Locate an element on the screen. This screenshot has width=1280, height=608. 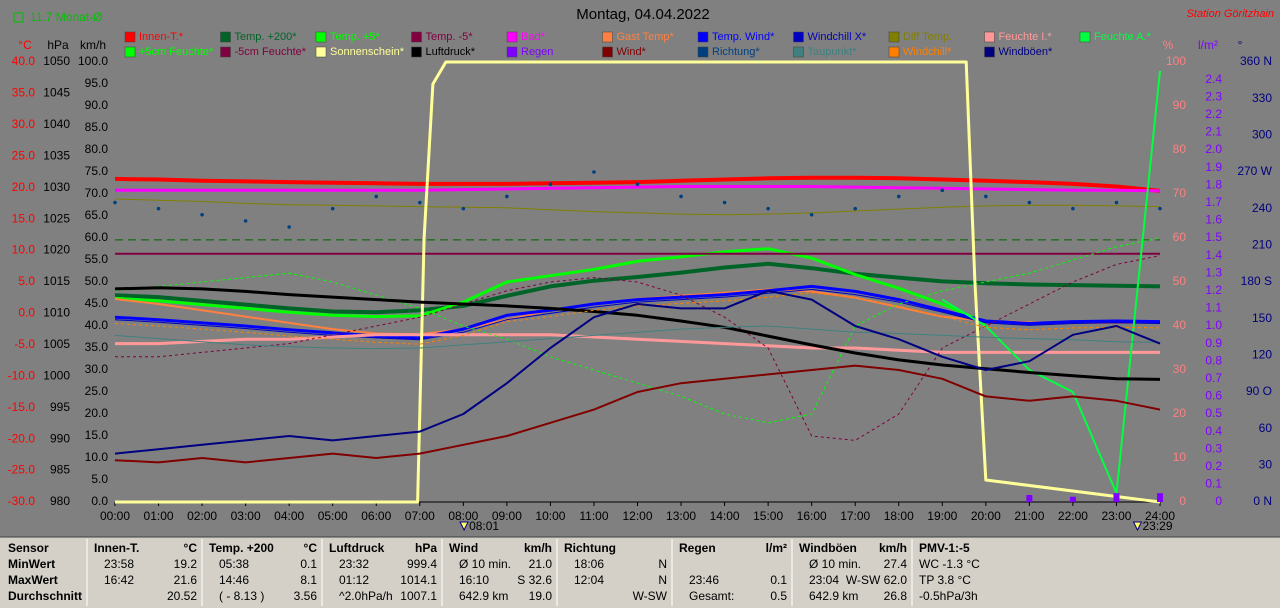
x-tick-label: 03:00 is located at coordinates (246, 516).